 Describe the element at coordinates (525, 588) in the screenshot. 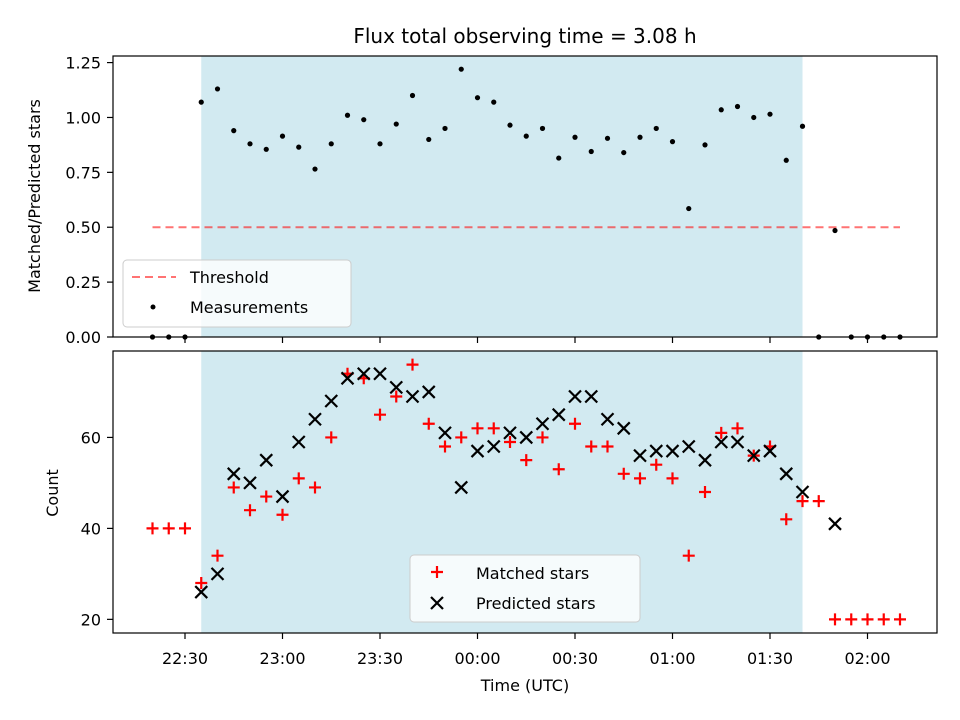

I see `bottom-legend-box` at that location.